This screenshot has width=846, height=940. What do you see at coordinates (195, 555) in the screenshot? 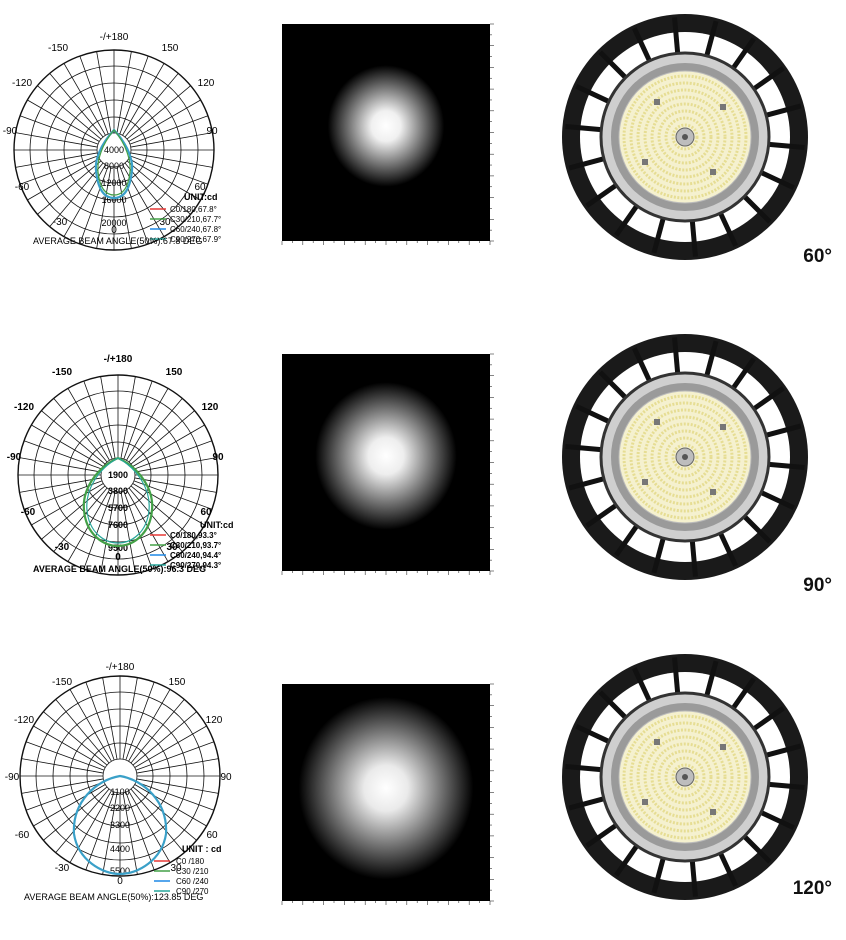
I see `legend-item: C60/240,94.4°` at bounding box center [195, 555].